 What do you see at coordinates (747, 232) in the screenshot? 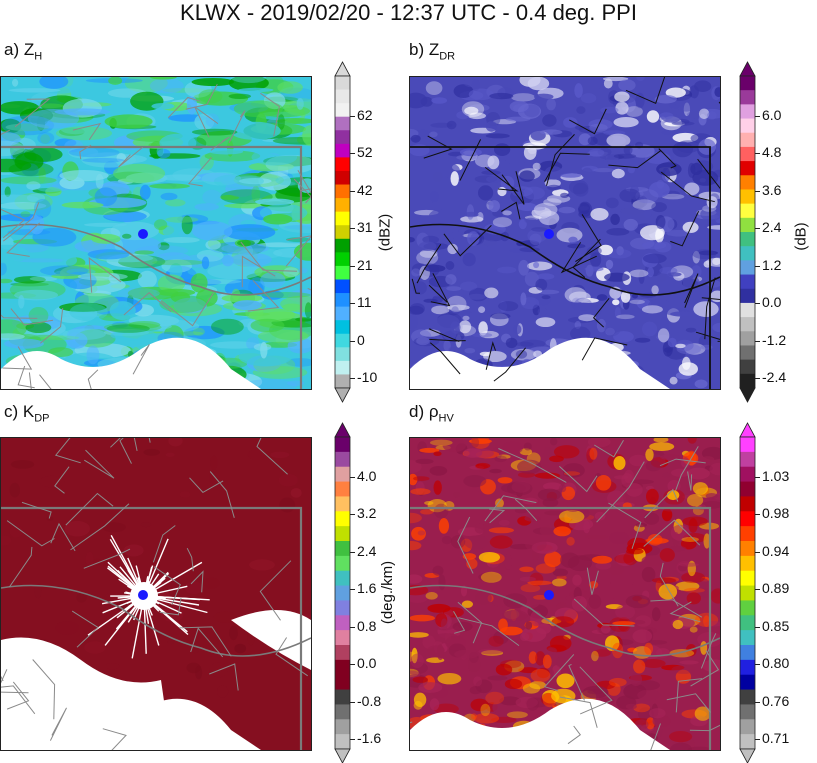
I see `panel-b-colorbar` at bounding box center [747, 232].